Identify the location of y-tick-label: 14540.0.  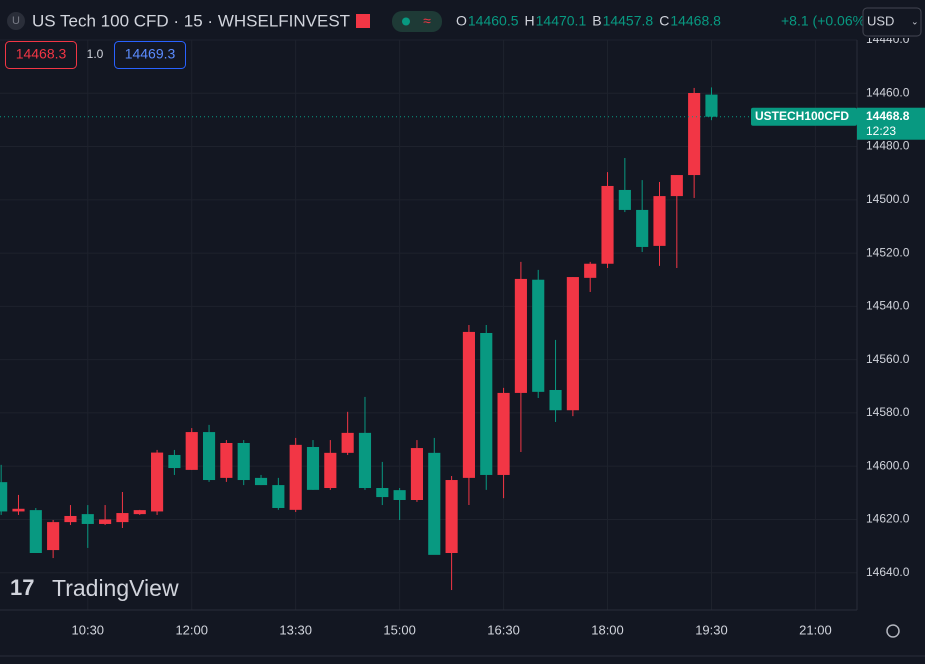
(888, 306).